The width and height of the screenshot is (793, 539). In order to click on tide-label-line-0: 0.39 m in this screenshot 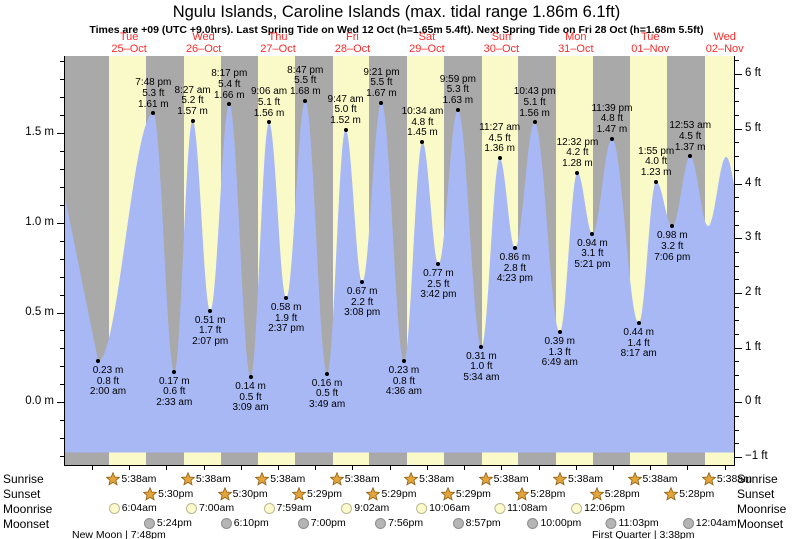, I will do `click(560, 342)`.